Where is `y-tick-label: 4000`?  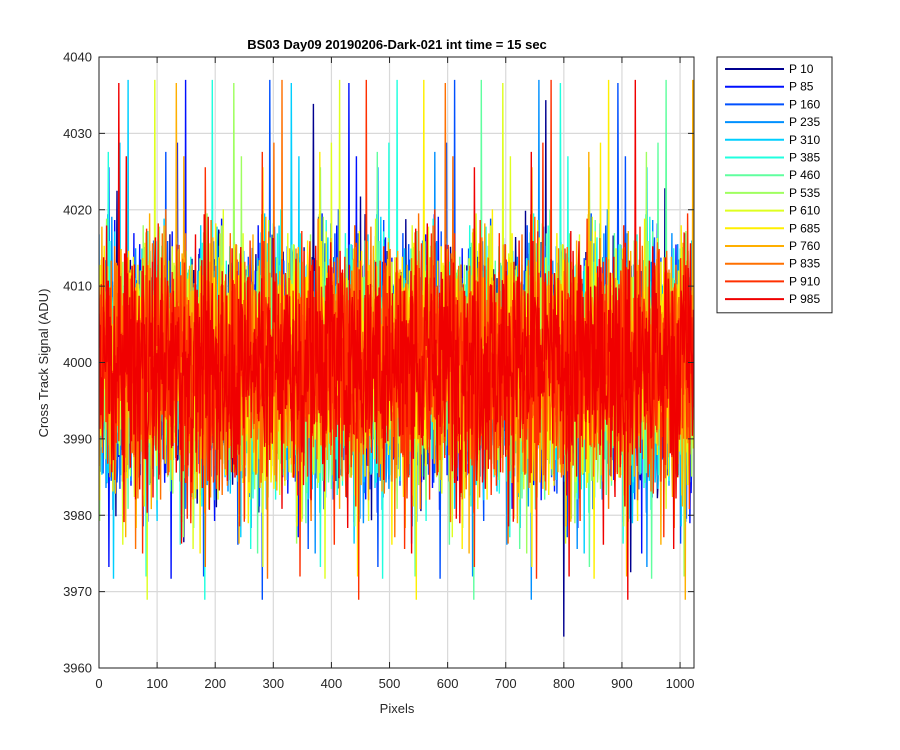 y-tick-label: 4000 is located at coordinates (77, 362).